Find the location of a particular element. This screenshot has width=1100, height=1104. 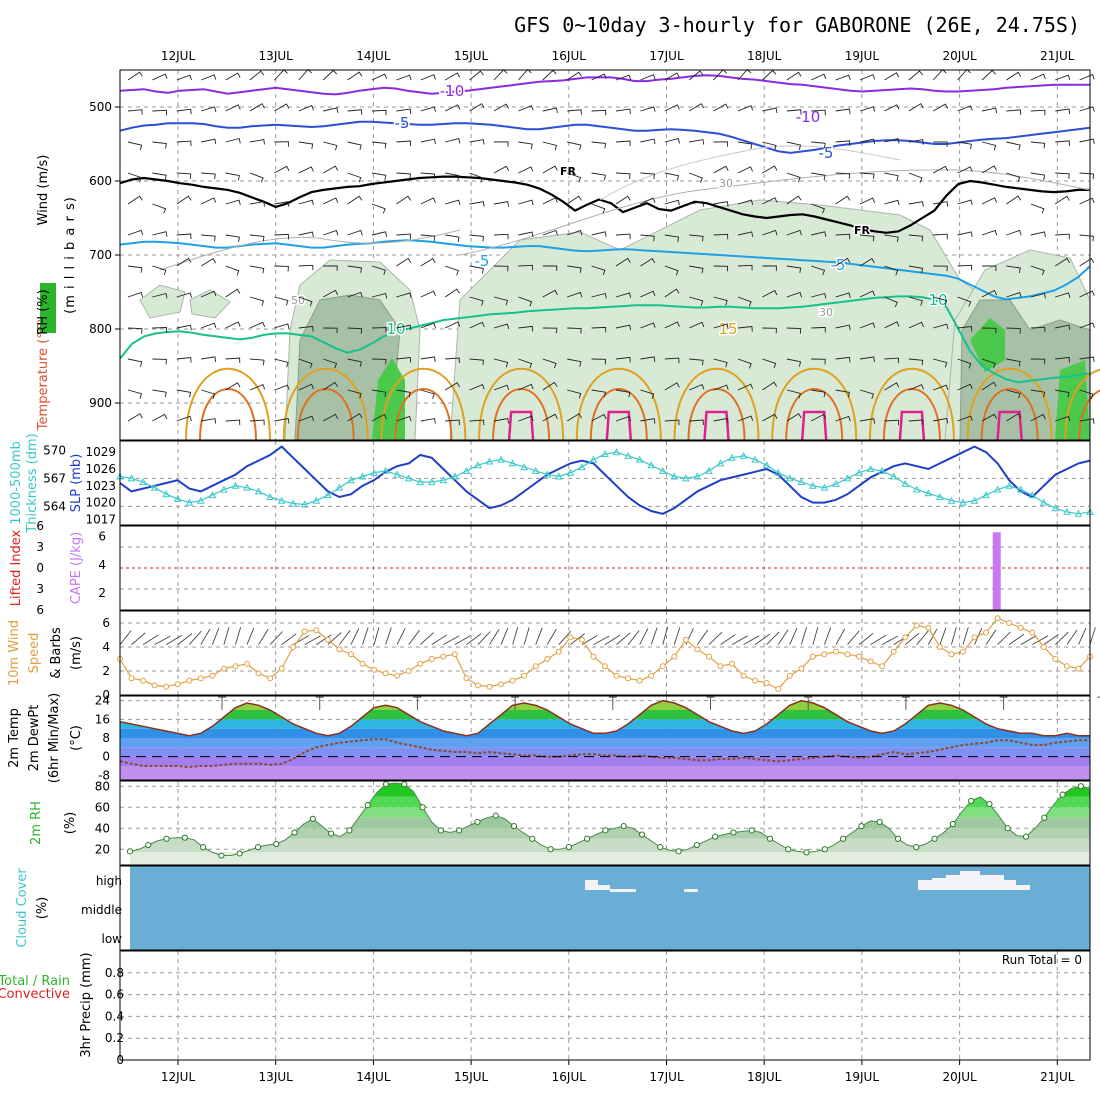

rh-contour is located at coordinates (750, 173).